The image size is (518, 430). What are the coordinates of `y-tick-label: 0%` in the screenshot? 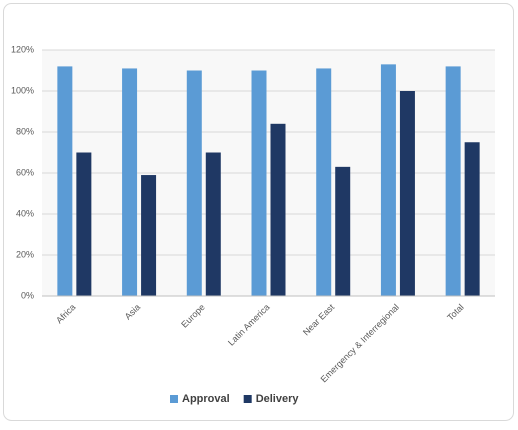 It's located at (27, 295).